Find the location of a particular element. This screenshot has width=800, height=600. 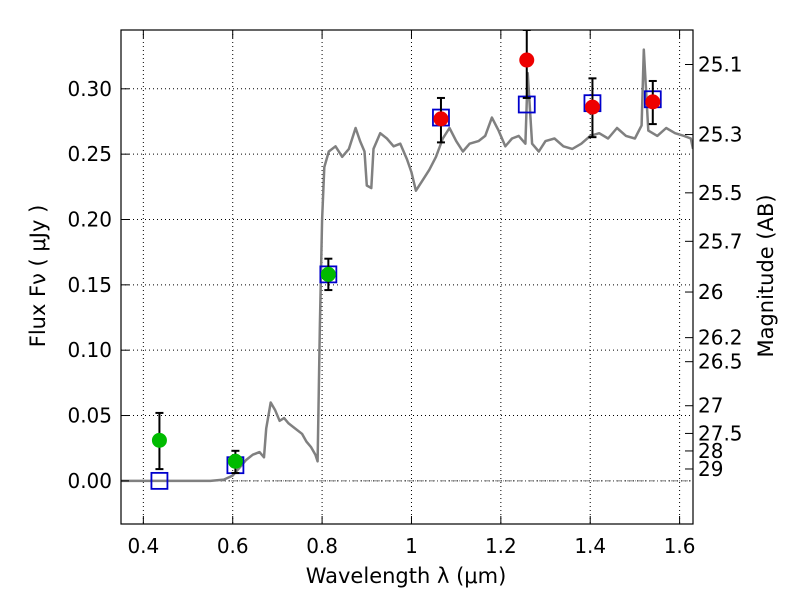

x-tick-label: 1.6 is located at coordinates (680, 546).